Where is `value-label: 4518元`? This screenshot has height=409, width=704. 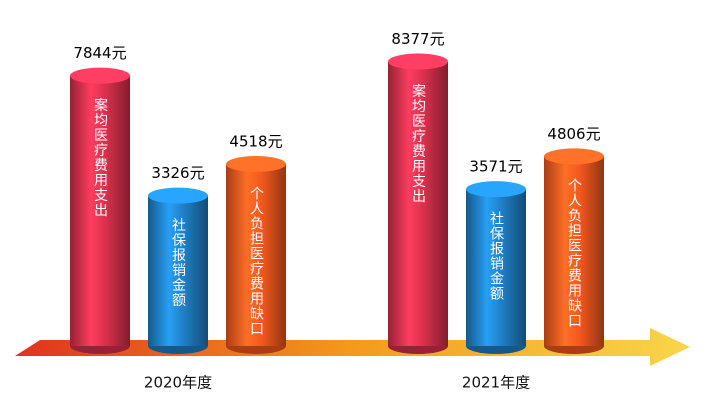 value-label: 4518元 is located at coordinates (255, 142).